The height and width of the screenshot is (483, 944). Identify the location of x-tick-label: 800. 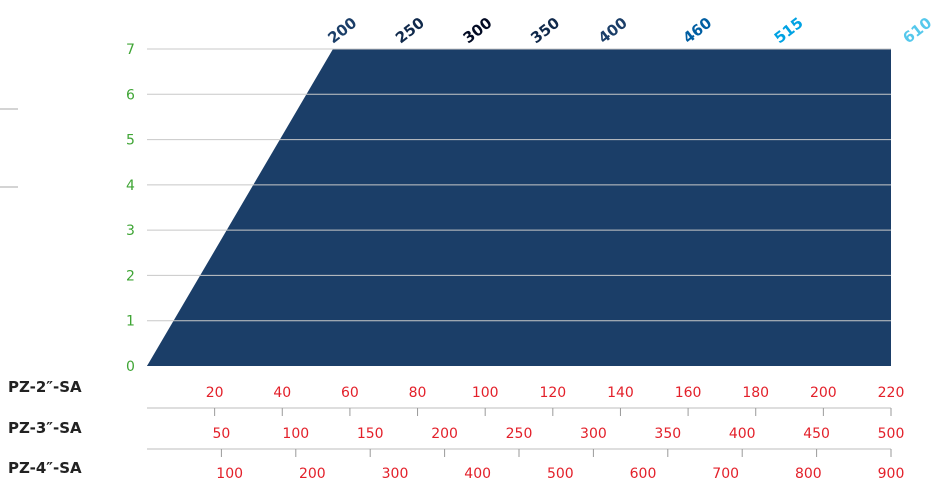
(808, 474).